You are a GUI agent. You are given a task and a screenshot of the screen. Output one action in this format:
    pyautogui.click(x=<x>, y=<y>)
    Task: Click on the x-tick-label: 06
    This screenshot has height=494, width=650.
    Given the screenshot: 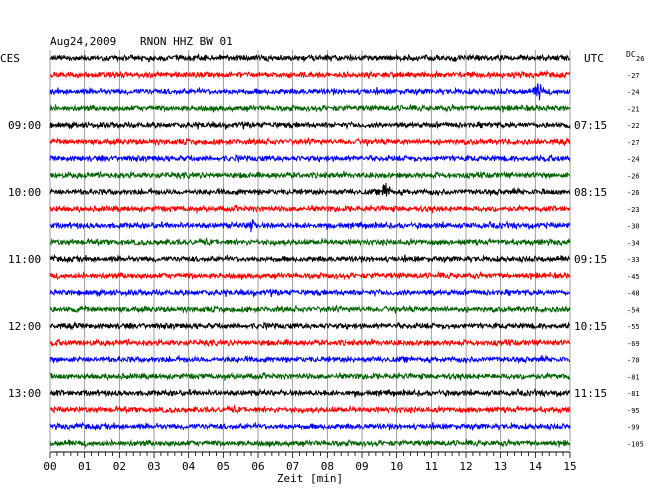 What is the action you would take?
    pyautogui.click(x=257, y=466)
    